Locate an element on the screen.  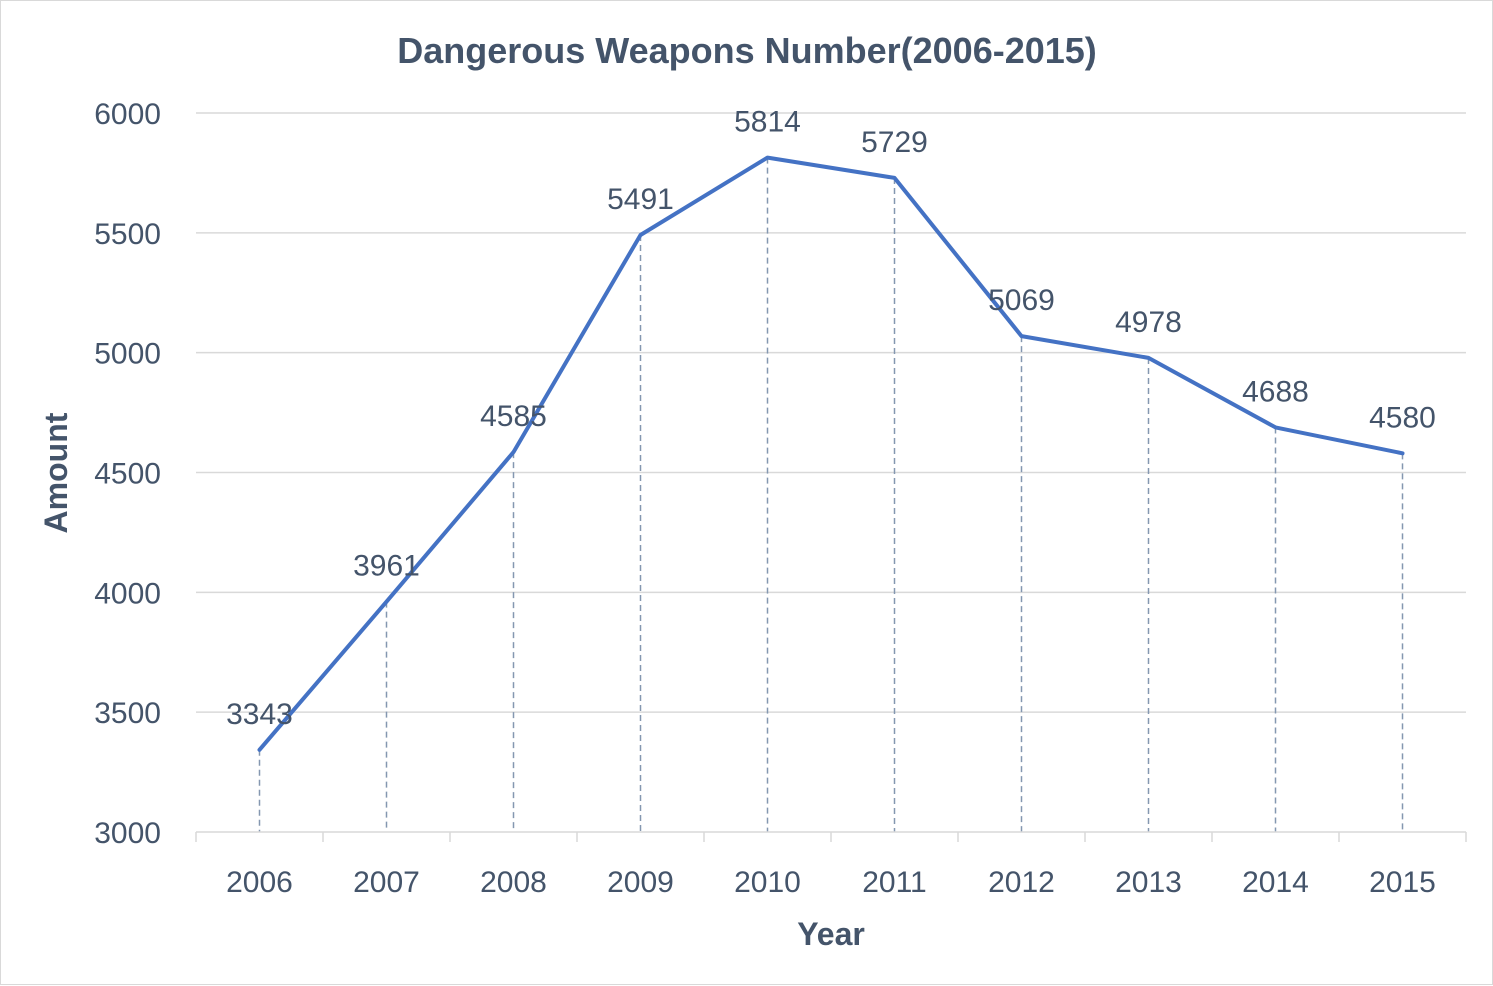
y-tick-label: 4500 is located at coordinates (127, 474).